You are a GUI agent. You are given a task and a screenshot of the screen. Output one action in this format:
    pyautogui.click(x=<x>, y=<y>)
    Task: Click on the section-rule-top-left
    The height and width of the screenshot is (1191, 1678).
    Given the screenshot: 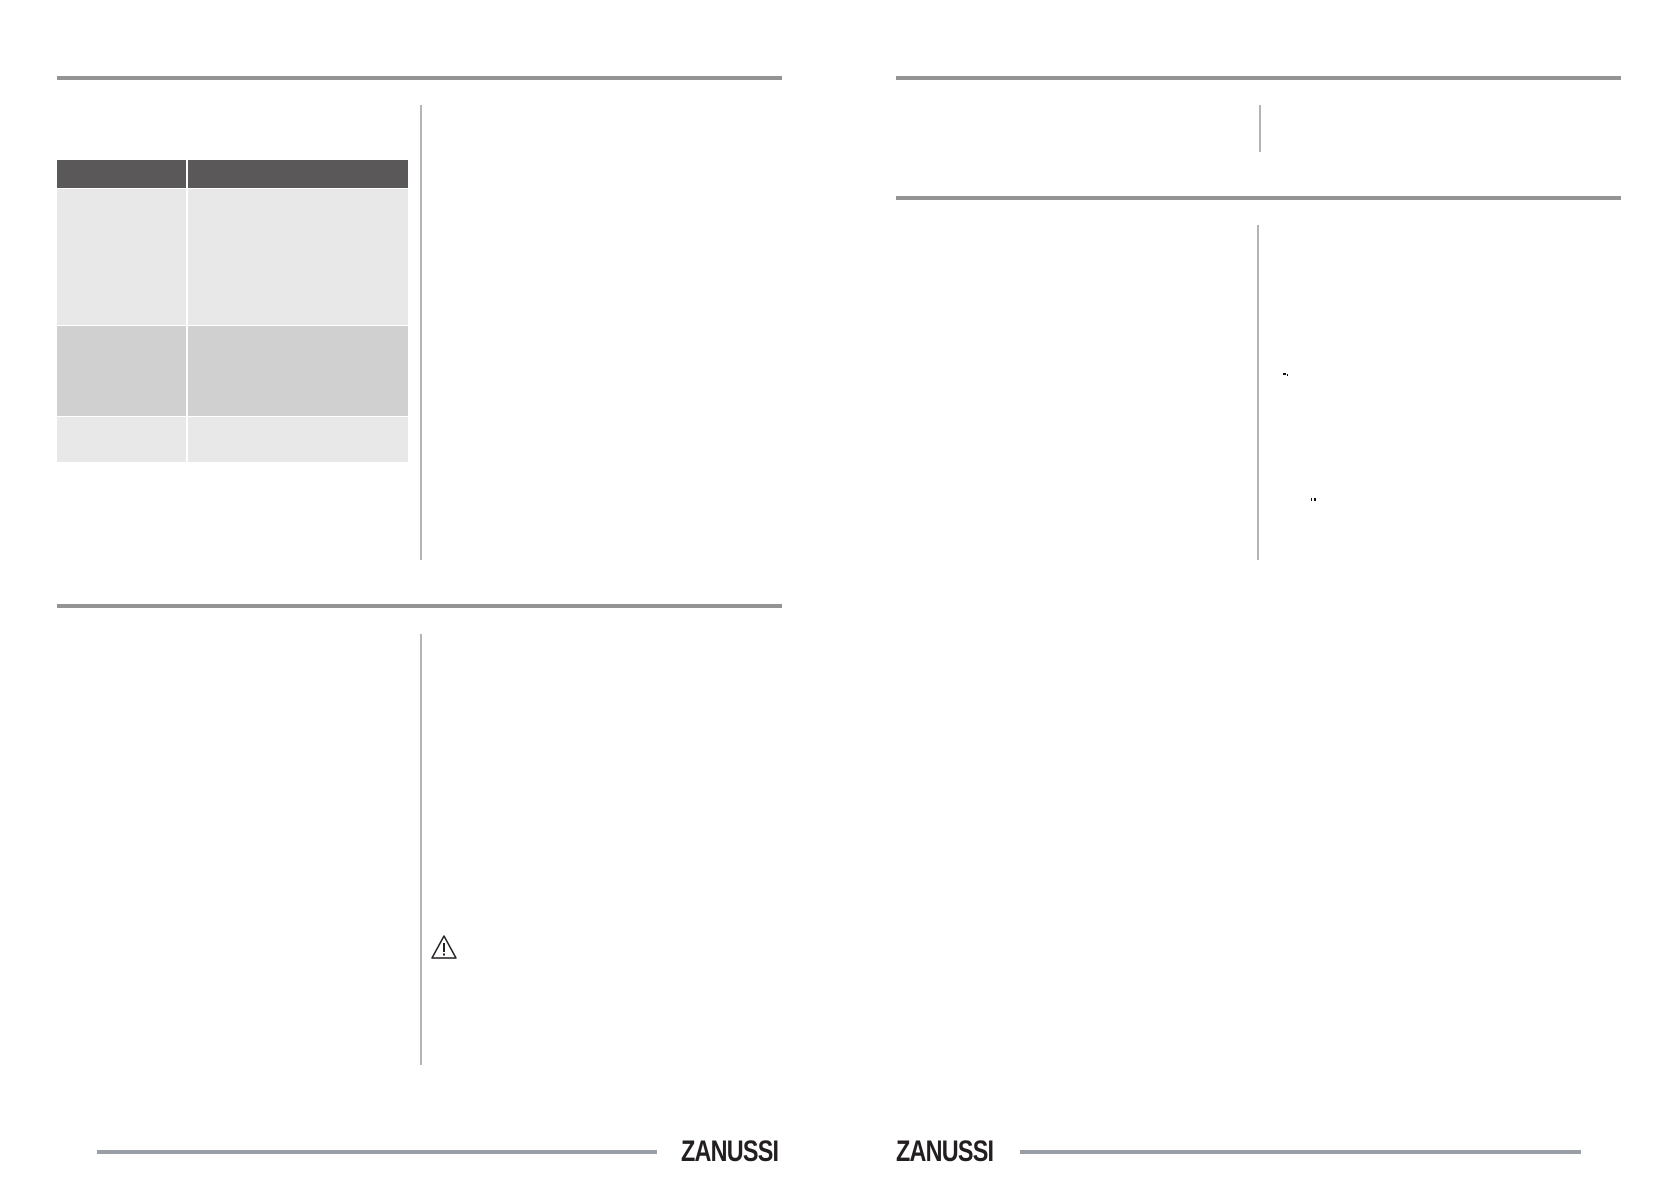 What is the action you would take?
    pyautogui.click(x=419, y=78)
    